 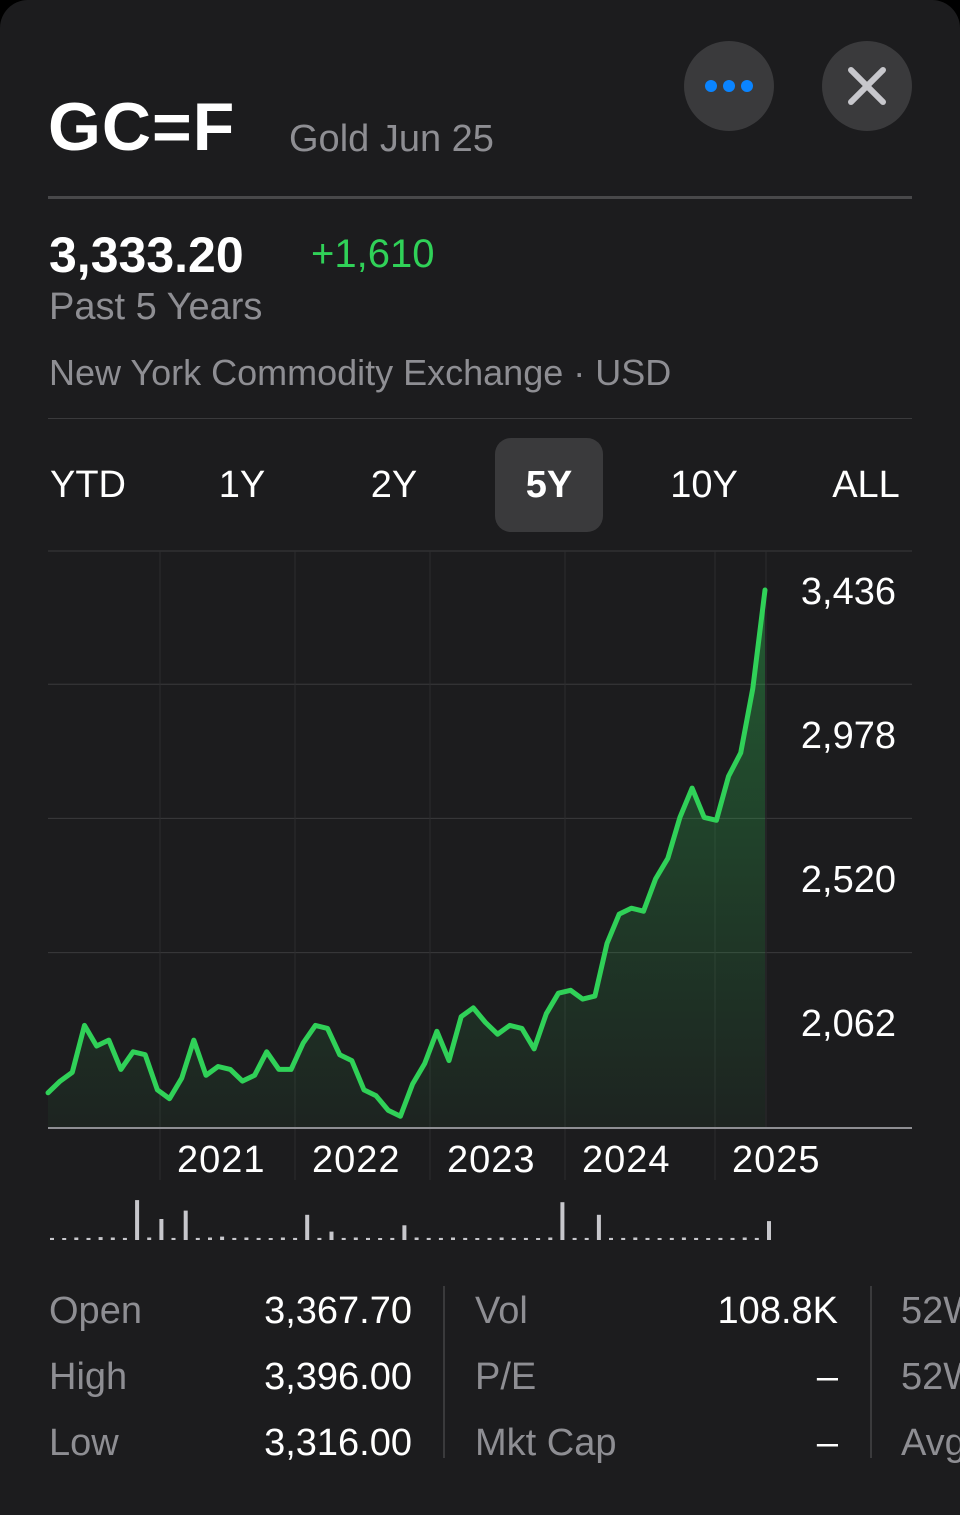 I want to click on range-10y: 10Y, so click(x=704, y=485).